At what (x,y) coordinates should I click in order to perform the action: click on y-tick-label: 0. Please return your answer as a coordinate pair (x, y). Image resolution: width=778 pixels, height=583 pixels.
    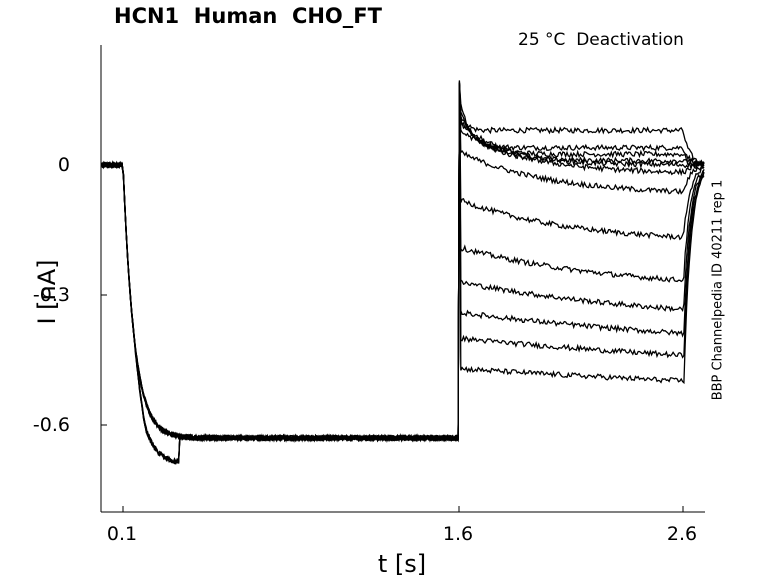
    Looking at the image, I should click on (63, 165).